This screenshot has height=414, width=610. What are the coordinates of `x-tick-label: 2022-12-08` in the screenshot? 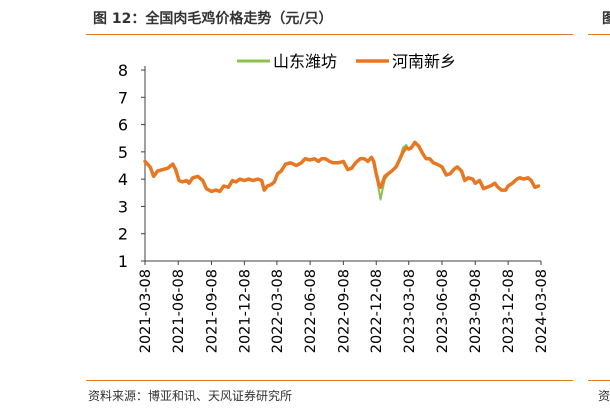 It's located at (377, 311).